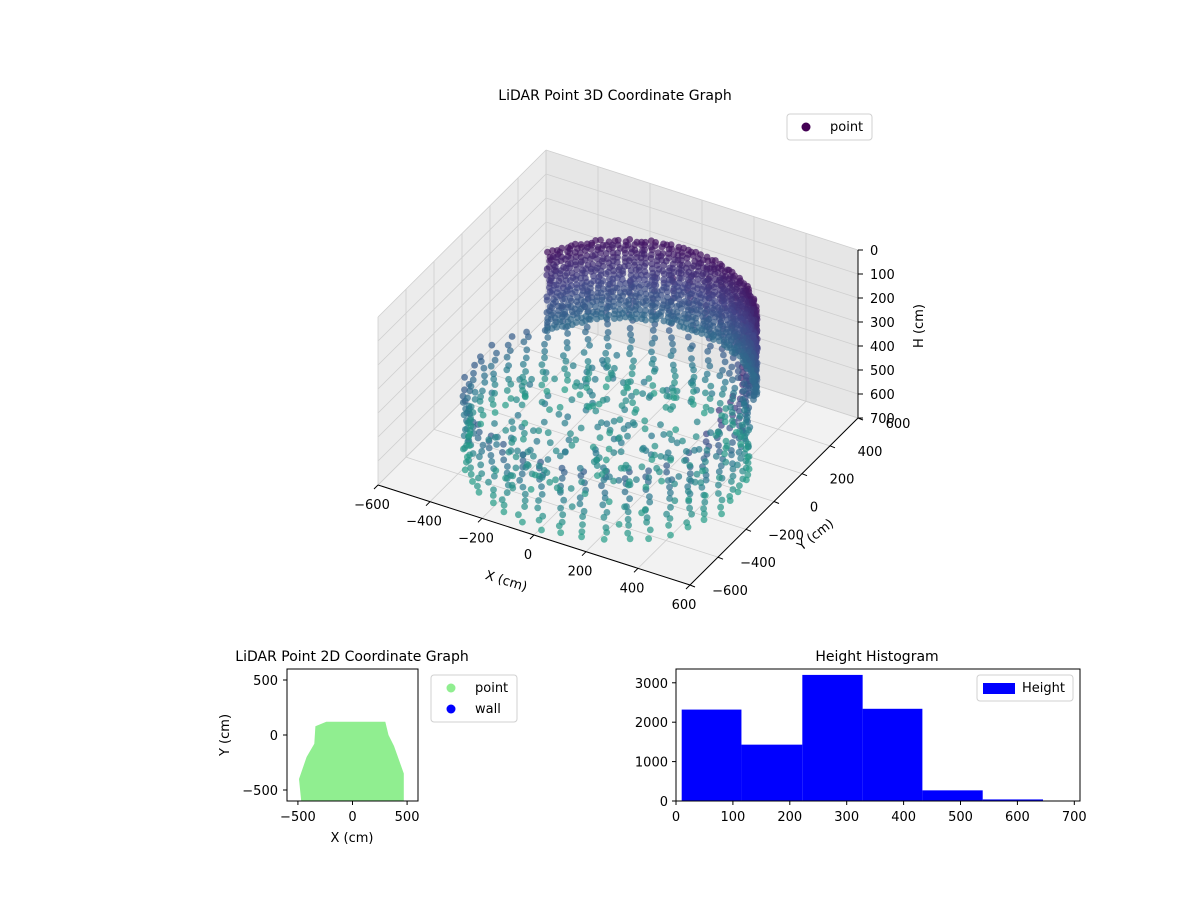 The image size is (1200, 900). I want to click on x-tick-label: 500, so click(407, 817).